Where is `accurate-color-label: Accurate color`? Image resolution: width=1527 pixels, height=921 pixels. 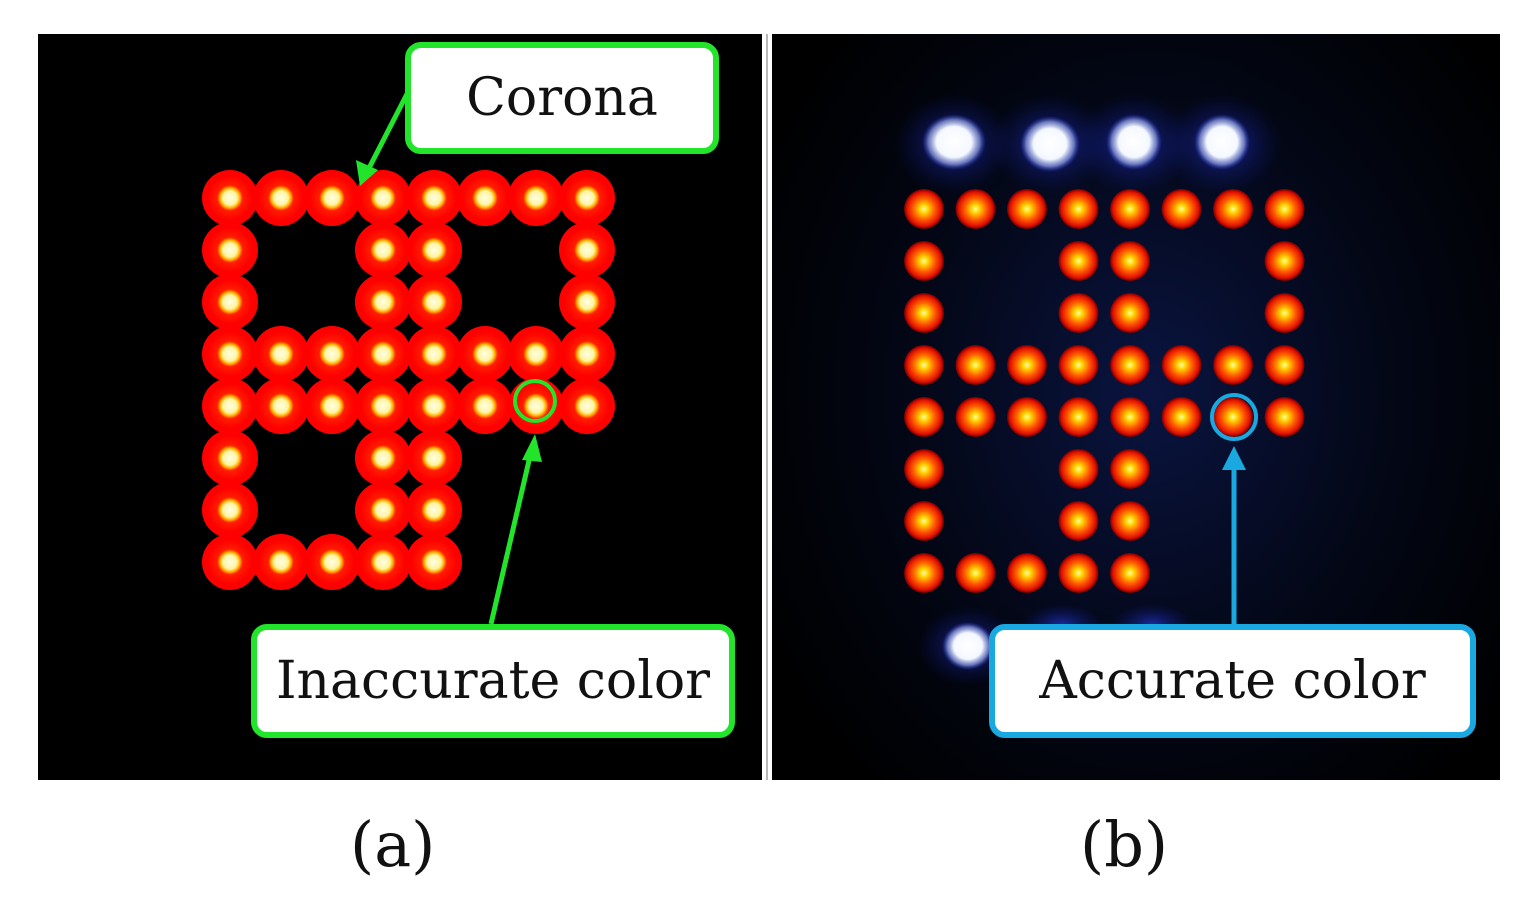
accurate-color-label: Accurate color is located at coordinates (1232, 681).